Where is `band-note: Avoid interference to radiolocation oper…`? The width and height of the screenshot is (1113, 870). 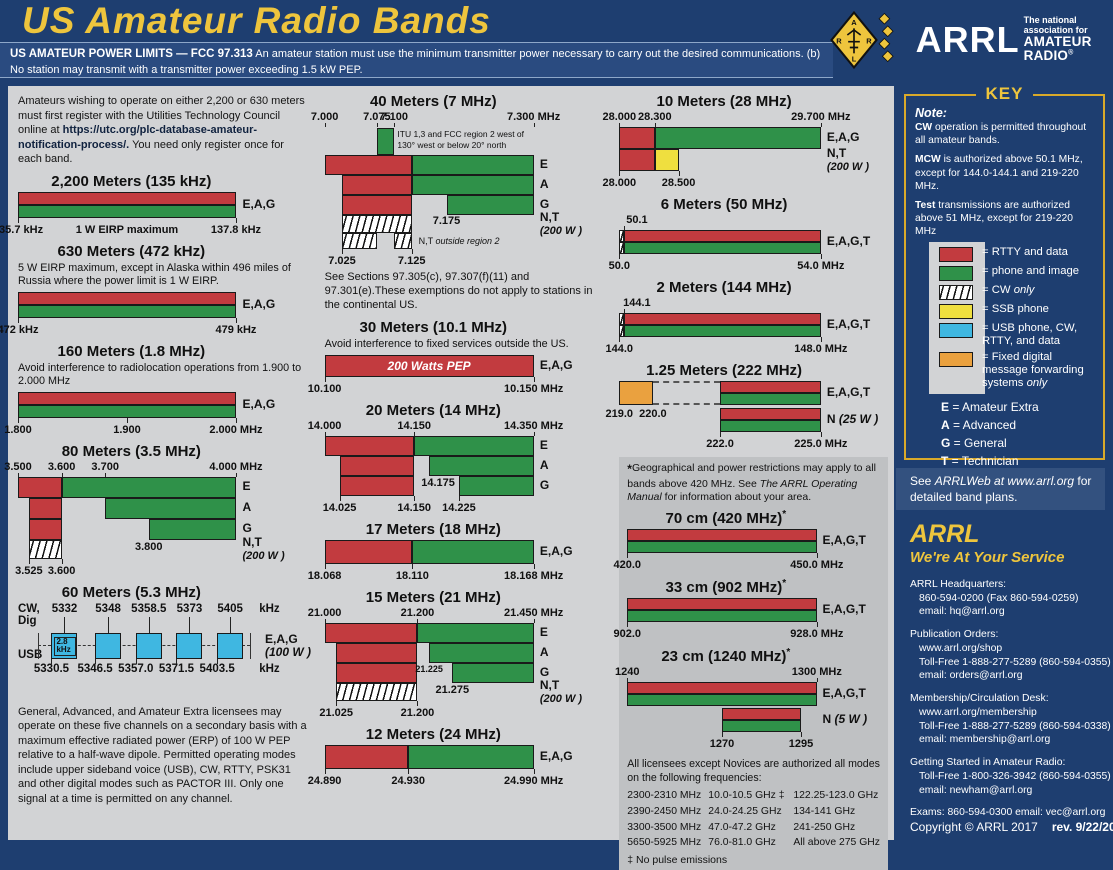 band-note: Avoid interference to radiolocation oper… is located at coordinates (160, 374).